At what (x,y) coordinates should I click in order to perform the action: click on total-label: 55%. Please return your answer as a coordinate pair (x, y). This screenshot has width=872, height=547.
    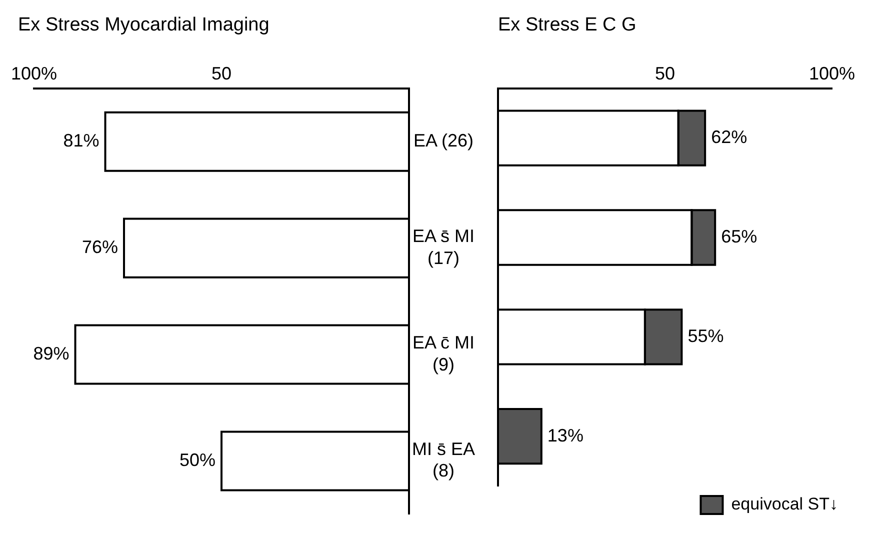
    Looking at the image, I should click on (706, 336).